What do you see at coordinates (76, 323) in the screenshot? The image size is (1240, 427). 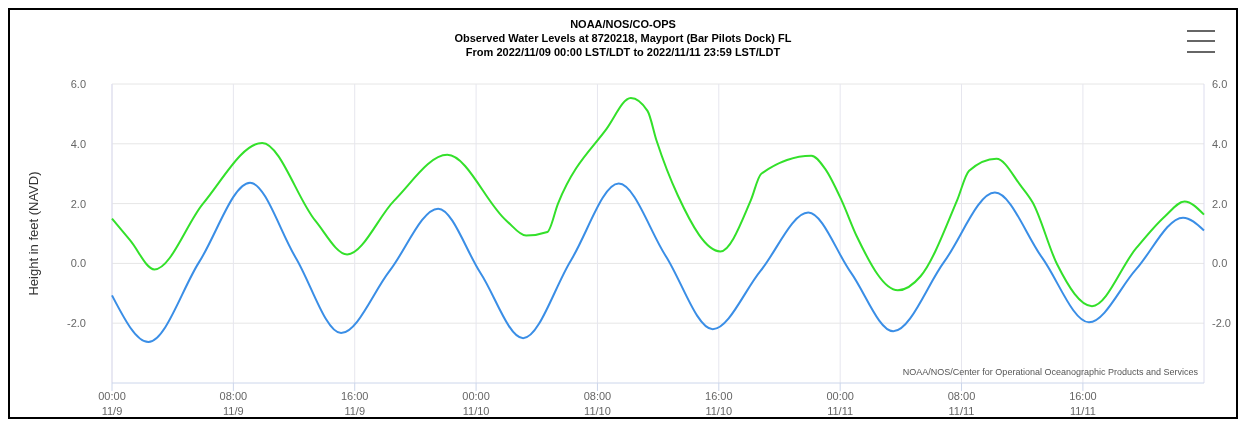 I see `y-tick-label: -2.0` at bounding box center [76, 323].